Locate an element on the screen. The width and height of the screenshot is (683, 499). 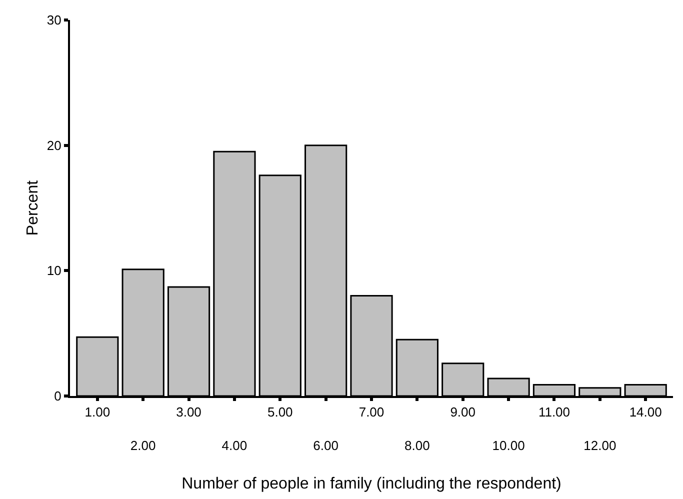
x-tick-label: 8.00 is located at coordinates (417, 446).